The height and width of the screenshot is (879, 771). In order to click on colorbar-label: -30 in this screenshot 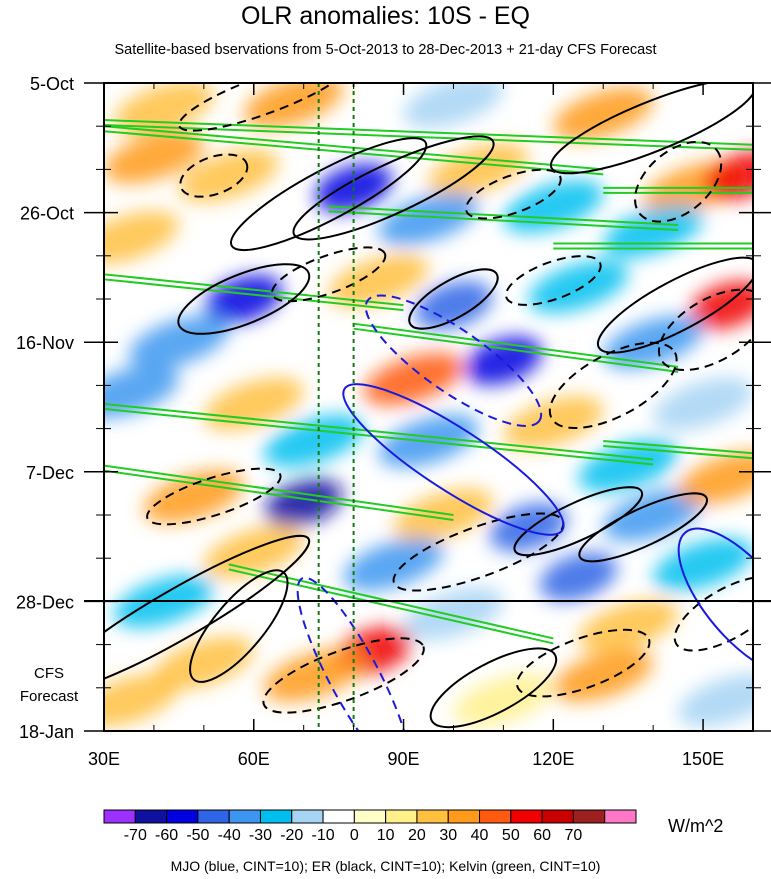, I will do `click(260, 835)`.